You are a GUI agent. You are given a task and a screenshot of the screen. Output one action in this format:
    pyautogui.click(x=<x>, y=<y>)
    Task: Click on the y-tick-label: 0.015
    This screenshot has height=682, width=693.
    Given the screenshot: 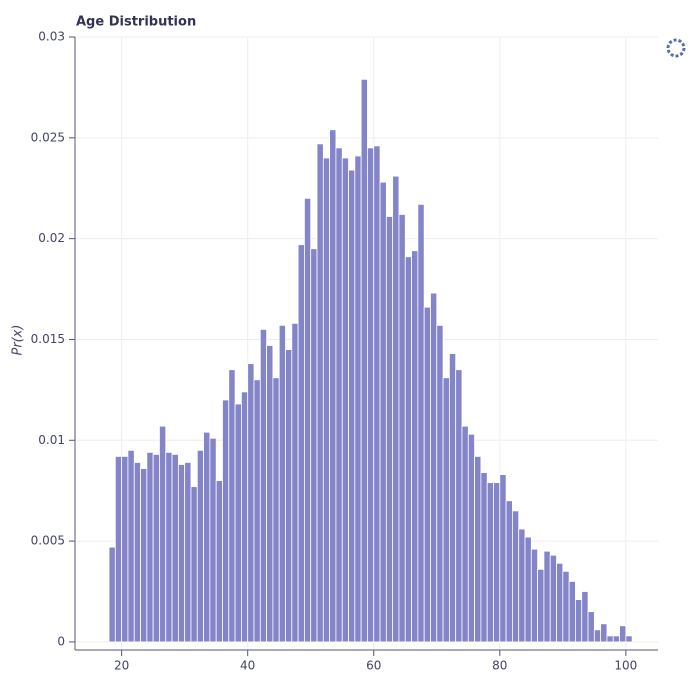 What is the action you would take?
    pyautogui.click(x=48, y=339)
    